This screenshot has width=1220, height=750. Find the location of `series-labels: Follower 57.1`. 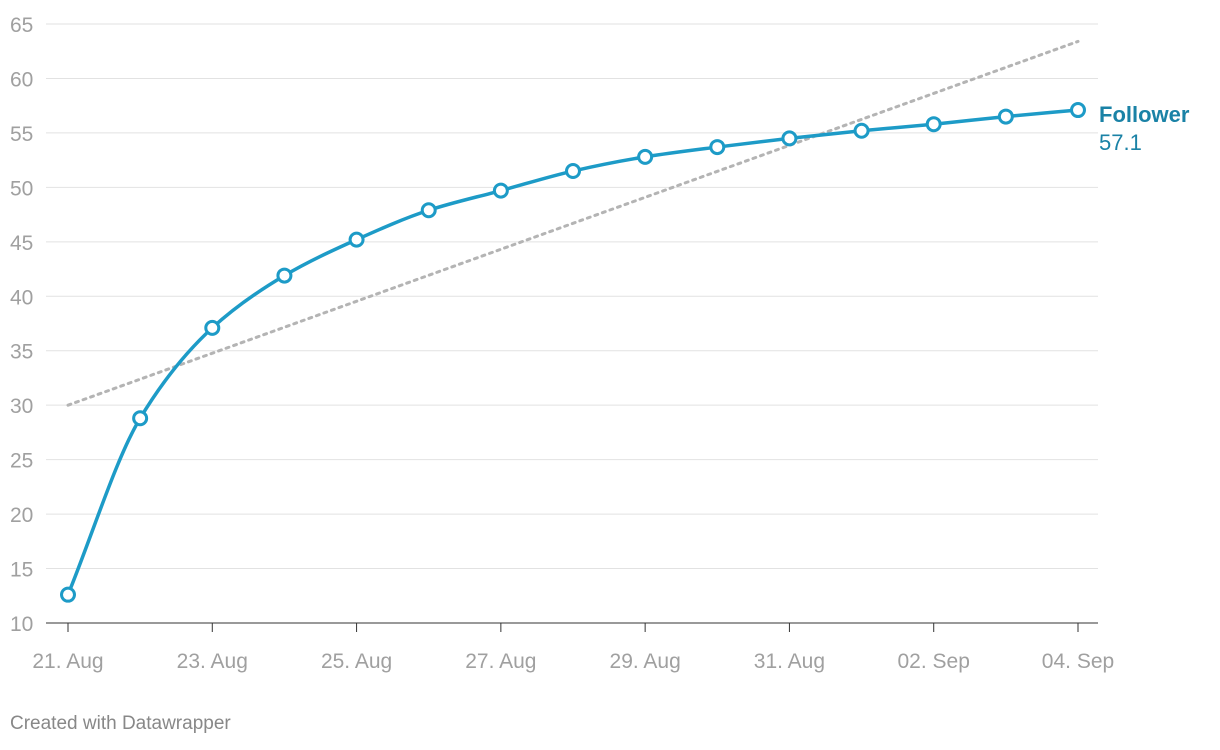

series-labels: Follower 57.1 is located at coordinates (1144, 128).